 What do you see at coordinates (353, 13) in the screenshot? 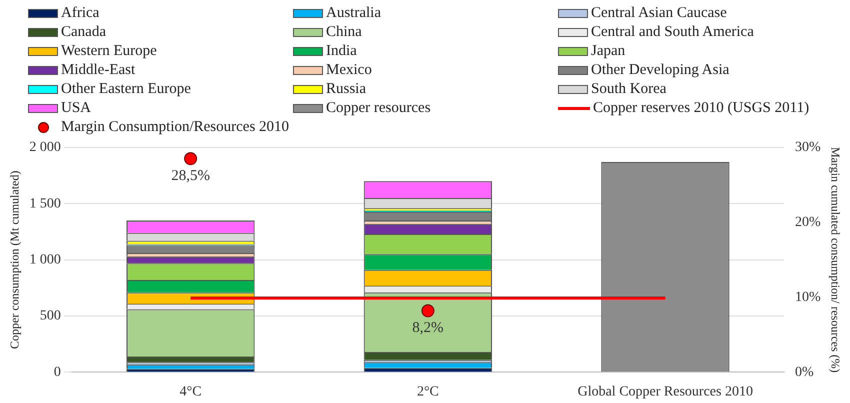
I see `legend-label: Australia` at bounding box center [353, 13].